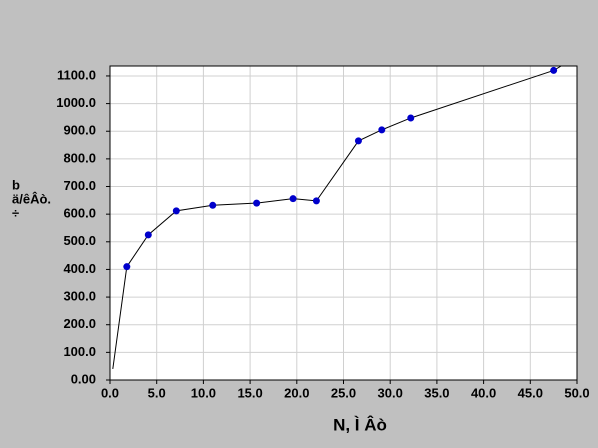  I want to click on y-tick-label: 400.0, so click(79, 268).